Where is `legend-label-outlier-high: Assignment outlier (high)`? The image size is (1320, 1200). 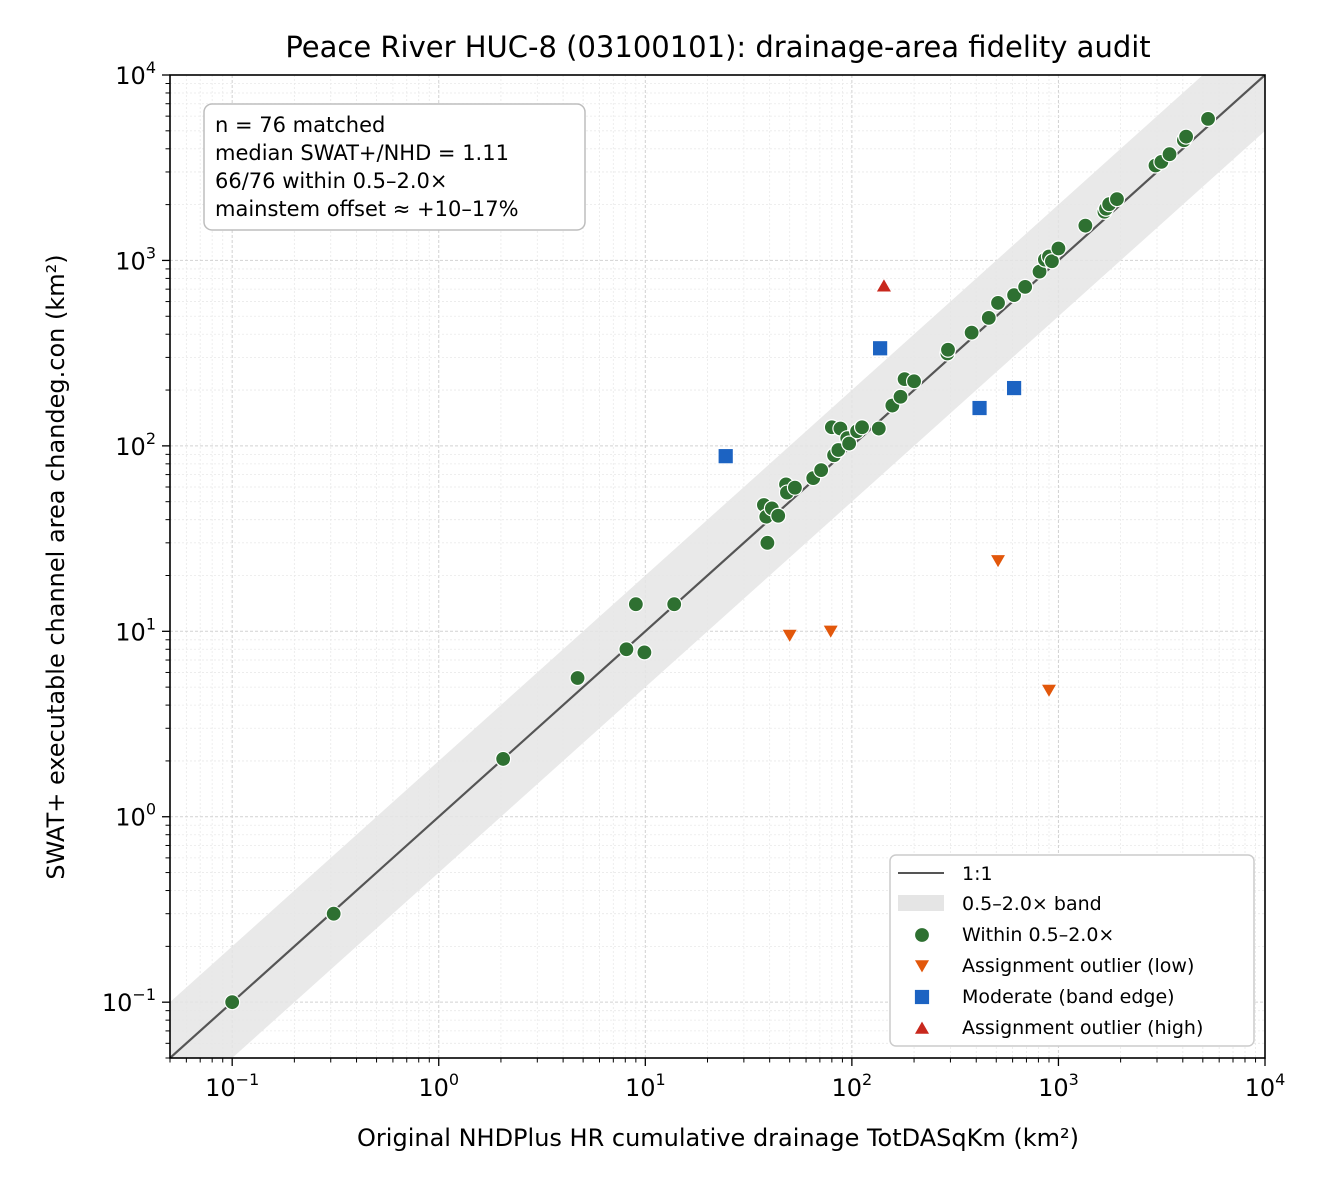 legend-label-outlier-high: Assignment outlier (high) is located at coordinates (1082, 1028).